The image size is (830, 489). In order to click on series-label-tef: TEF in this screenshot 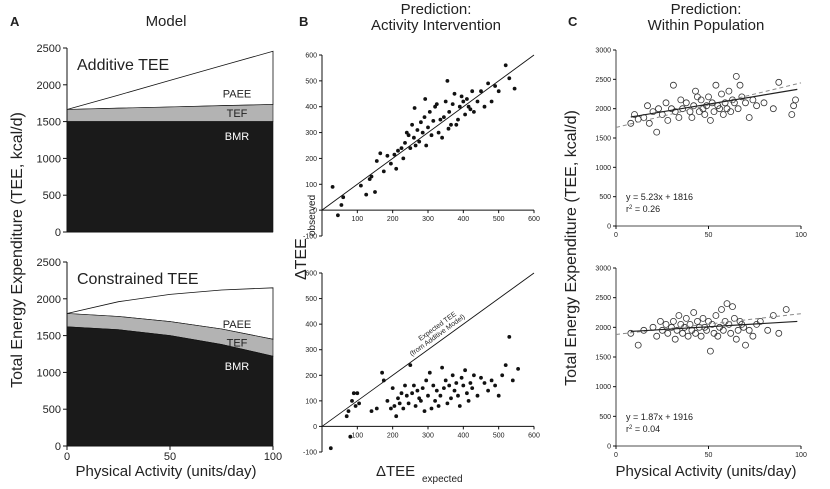, I will do `click(237, 344)`.